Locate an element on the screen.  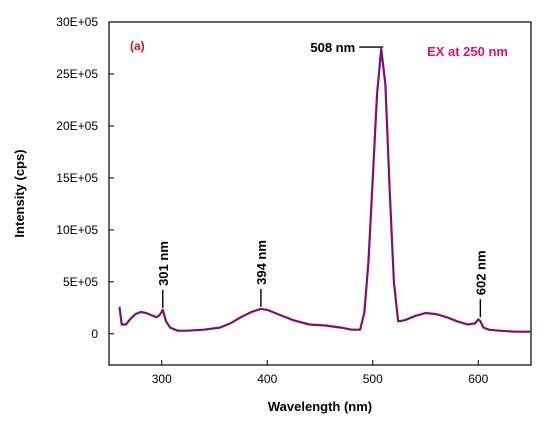
y-tick-label: 30E+05 is located at coordinates (77, 22).